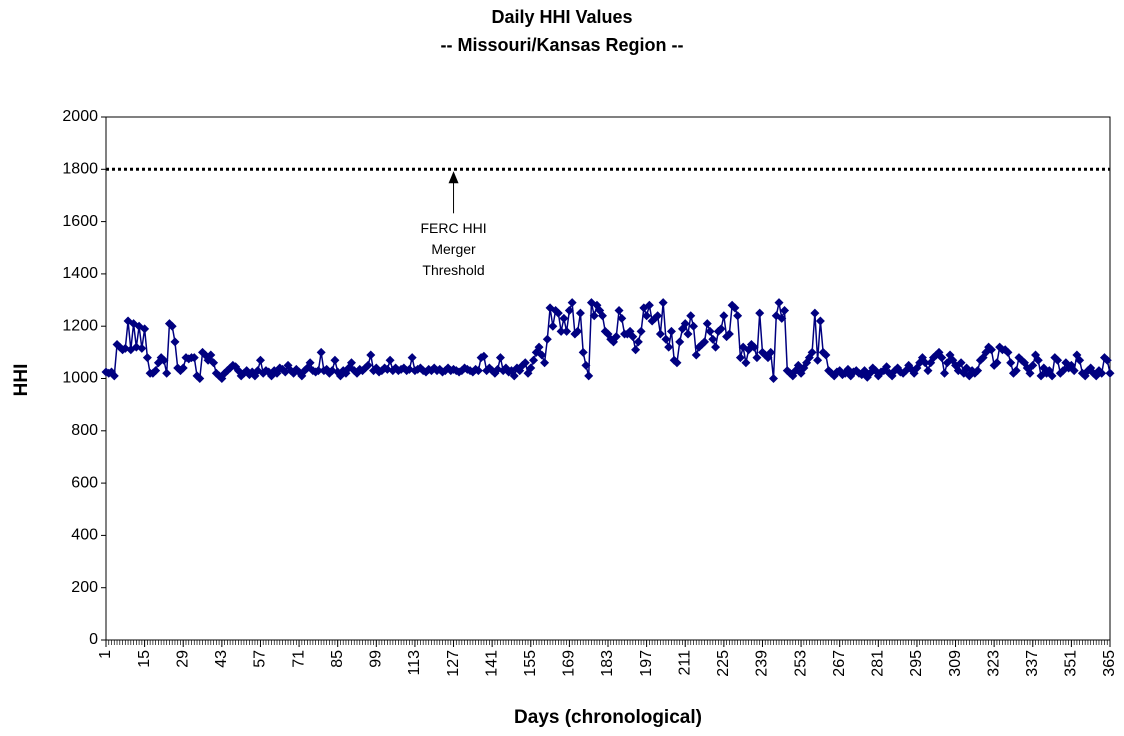  Describe the element at coordinates (607, 663) in the screenshot. I see `x-tick-label: 183` at that location.